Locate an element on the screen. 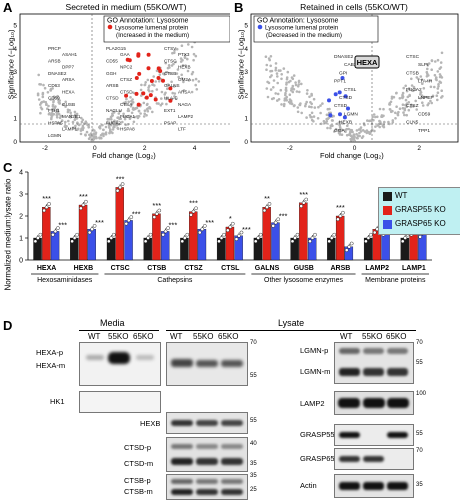 This screenshot has width=460, height=500. panel-a-gene-label: NAGLU is located at coordinates (114, 110).